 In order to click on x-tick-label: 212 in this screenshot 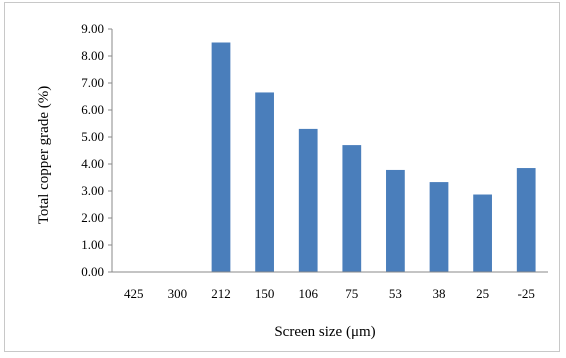, I will do `click(221, 293)`.